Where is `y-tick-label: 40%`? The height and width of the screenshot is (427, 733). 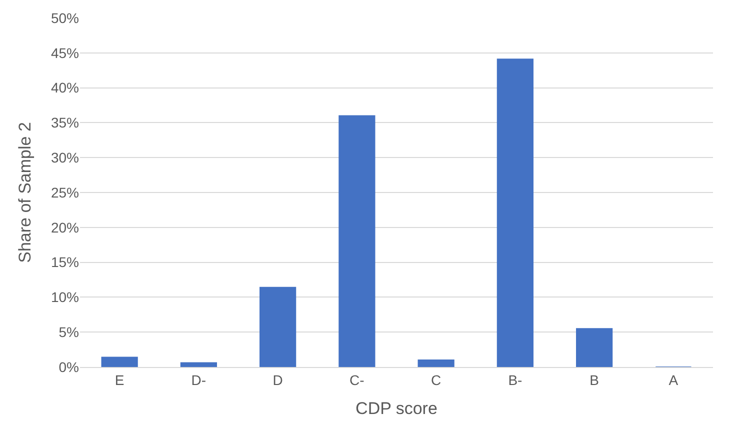
y-tick-label: 40% is located at coordinates (64, 88).